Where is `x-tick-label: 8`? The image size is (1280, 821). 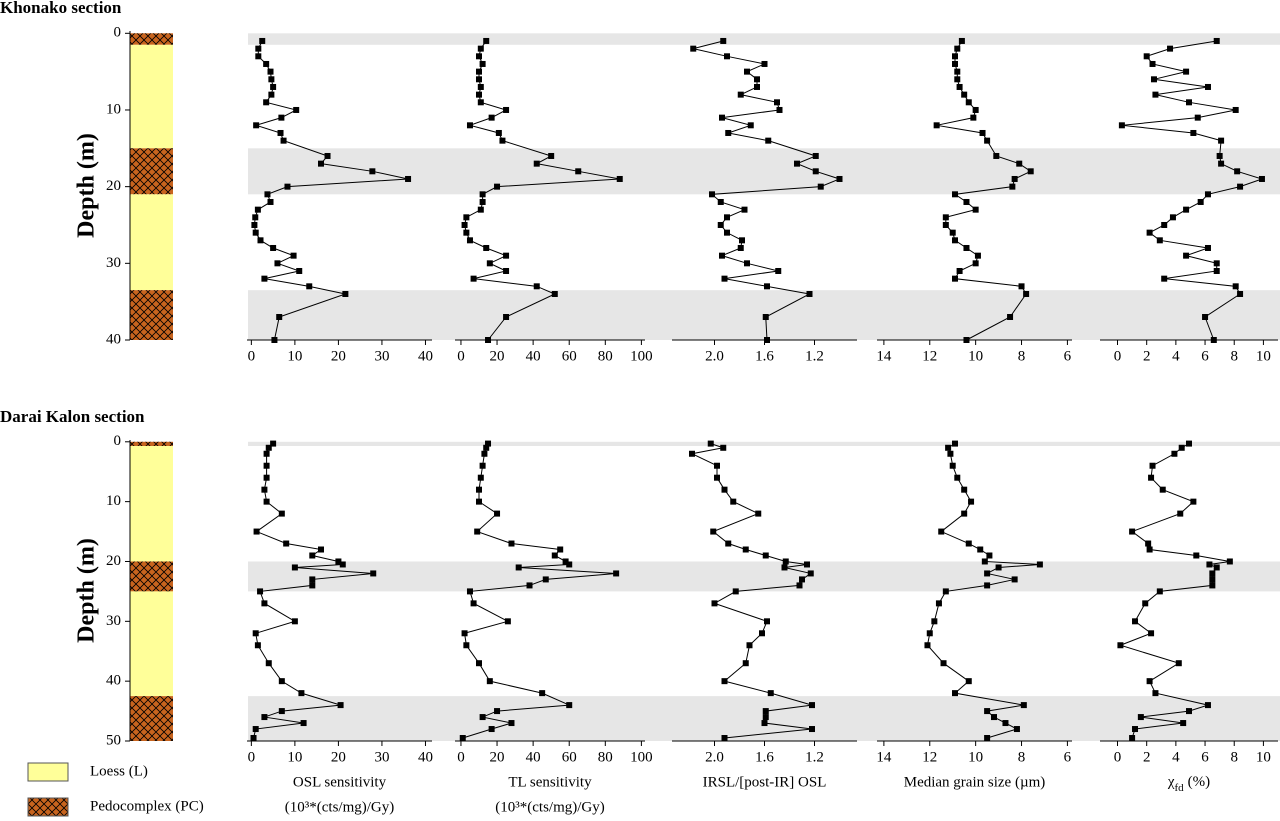 x-tick-label: 8 is located at coordinates (1234, 757).